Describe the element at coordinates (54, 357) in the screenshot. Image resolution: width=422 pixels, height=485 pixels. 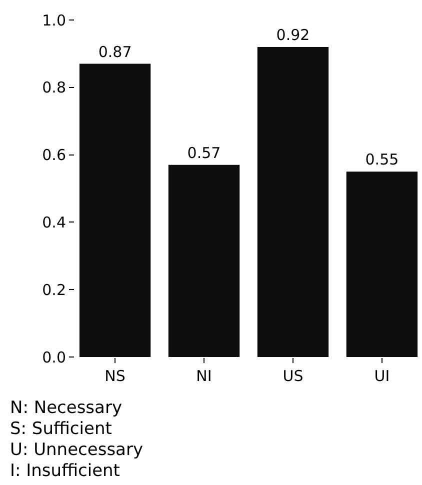
I see `y-tick-label: 0.0` at that location.